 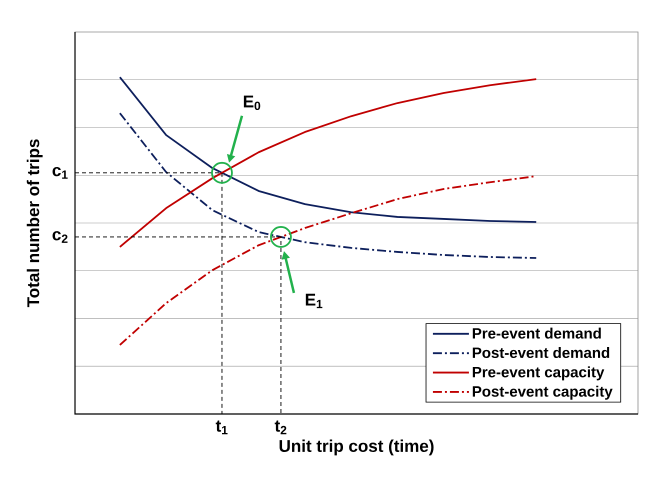 What do you see at coordinates (542, 393) in the screenshot?
I see `legend-label: Post-event capacity` at bounding box center [542, 393].